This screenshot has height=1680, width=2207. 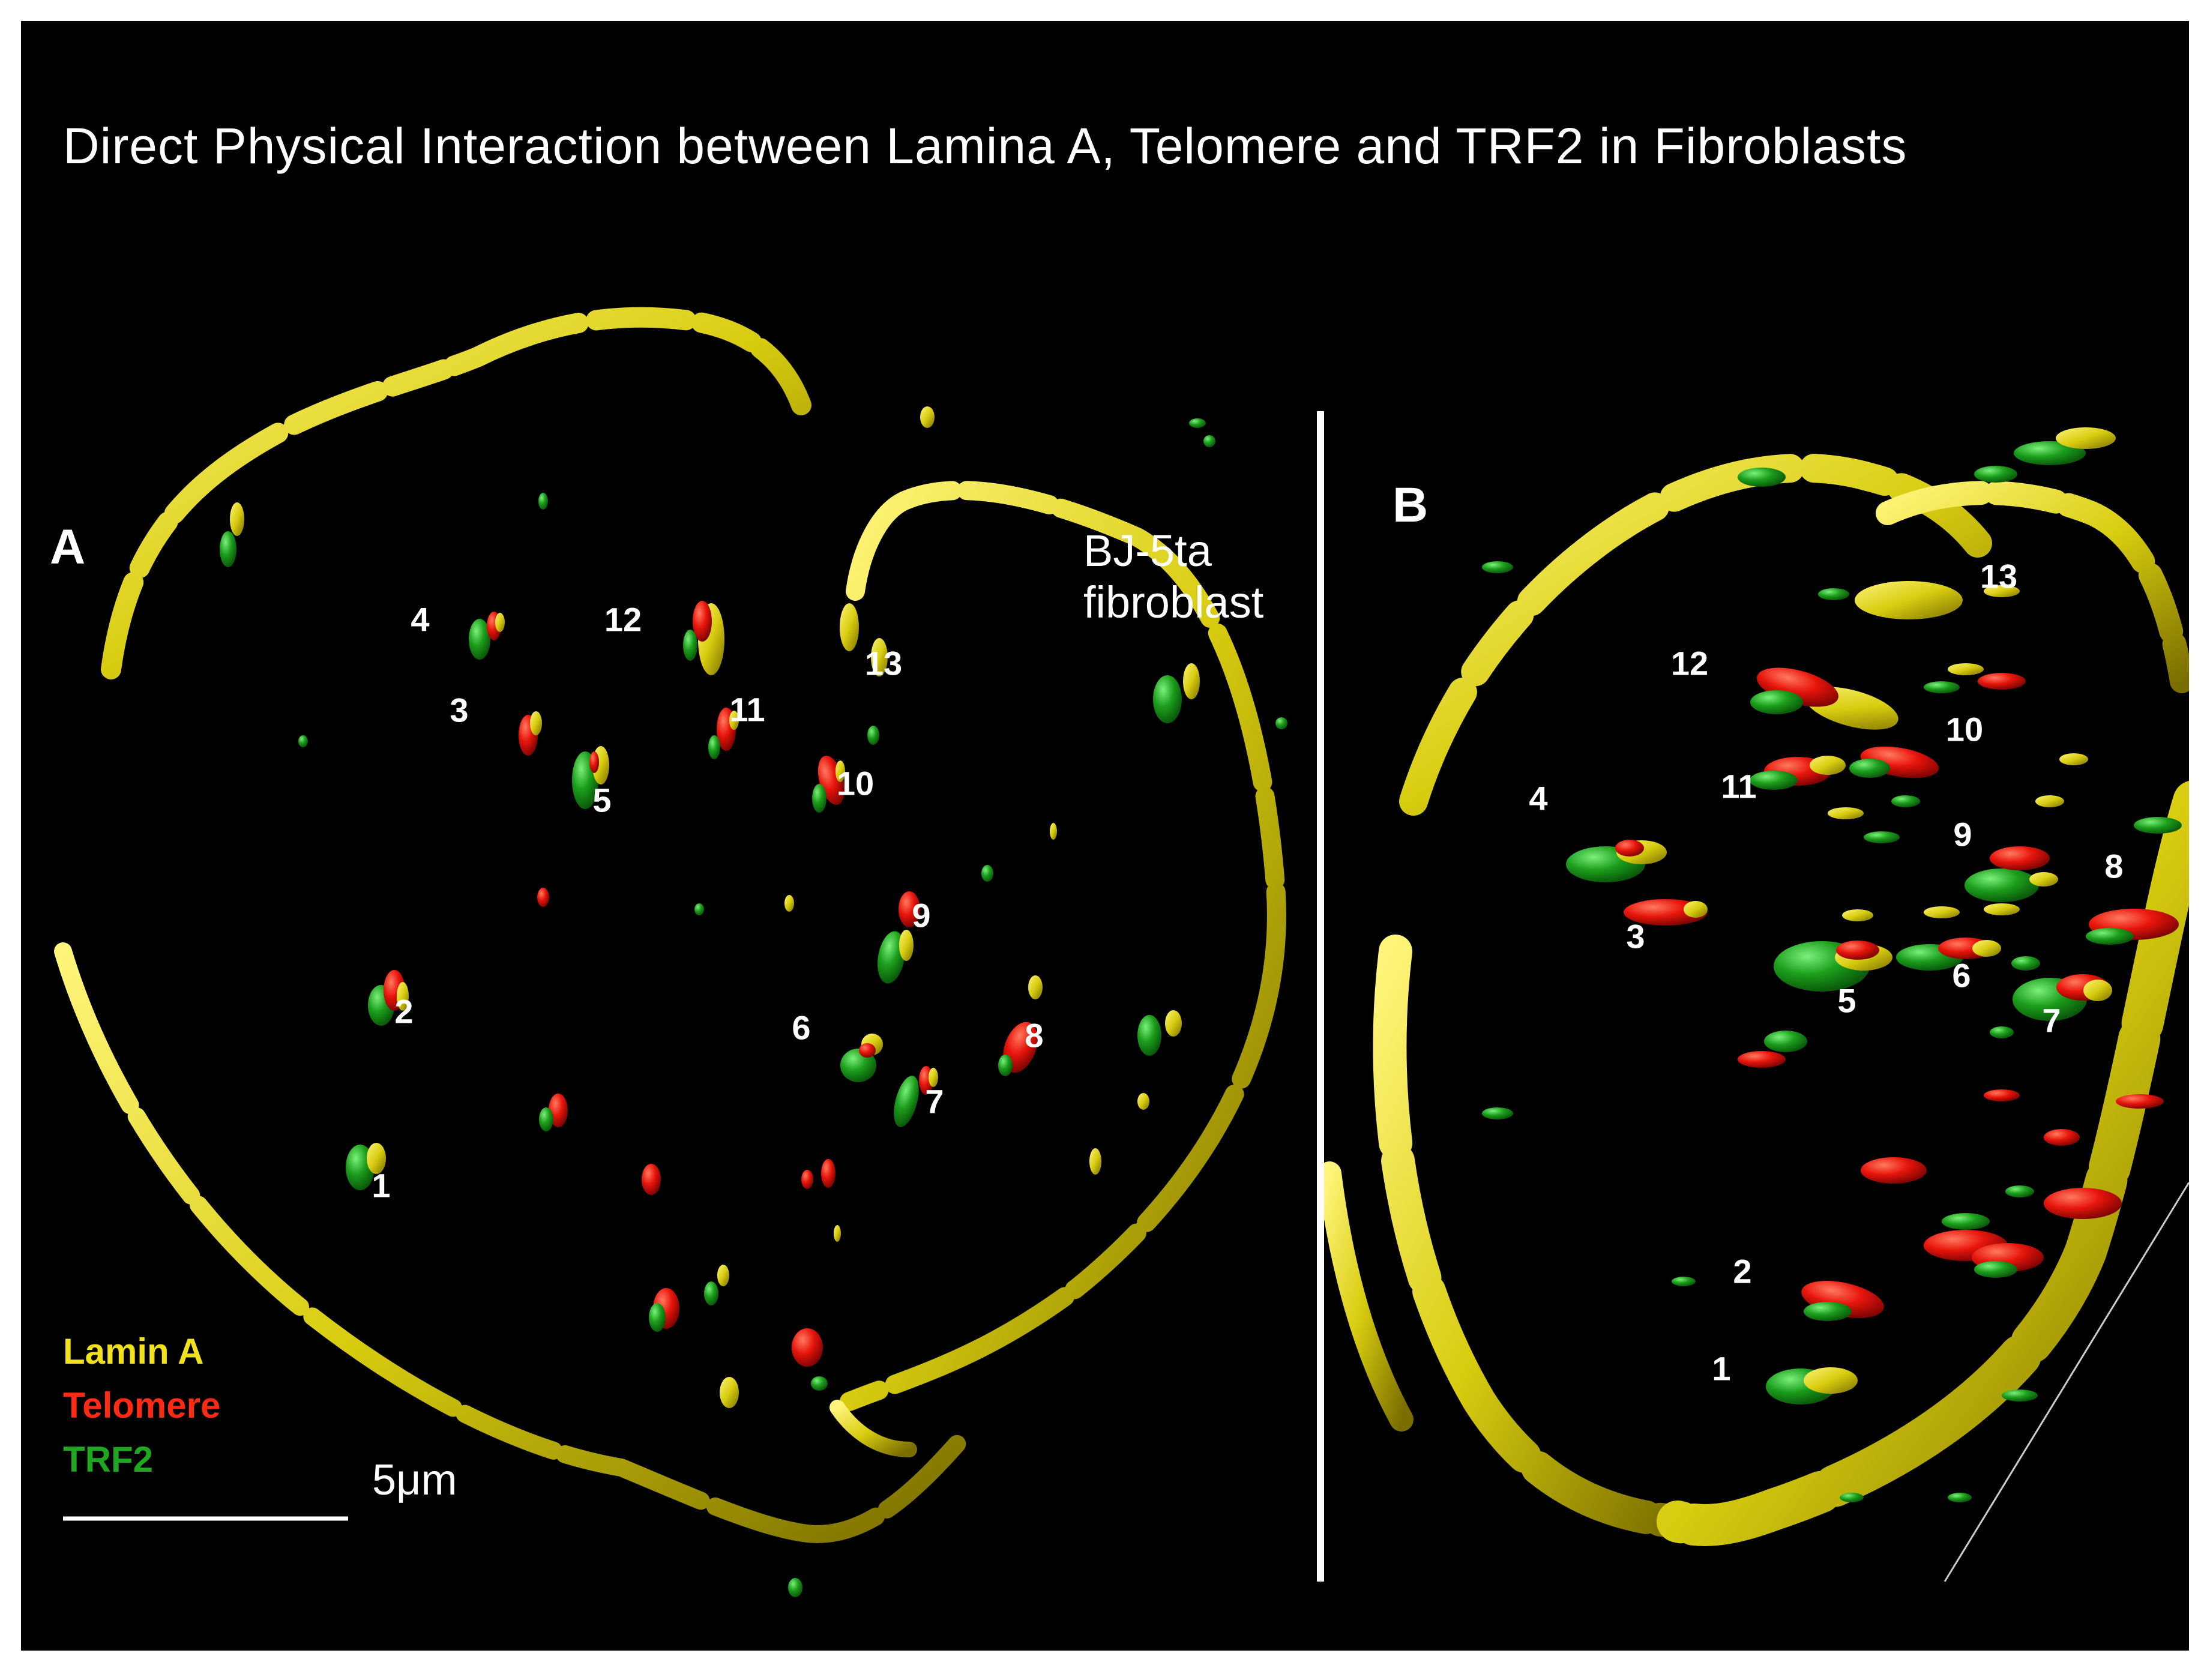 What do you see at coordinates (801, 1027) in the screenshot?
I see `panel-a-label-6: 6` at bounding box center [801, 1027].